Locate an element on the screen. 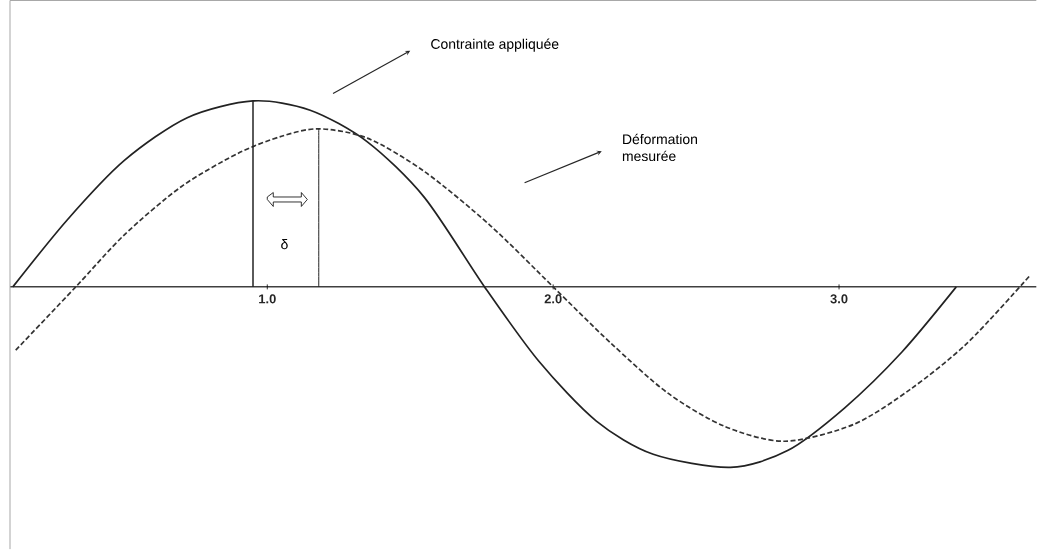  annotation: Déformation mesurée is located at coordinates (659, 147).